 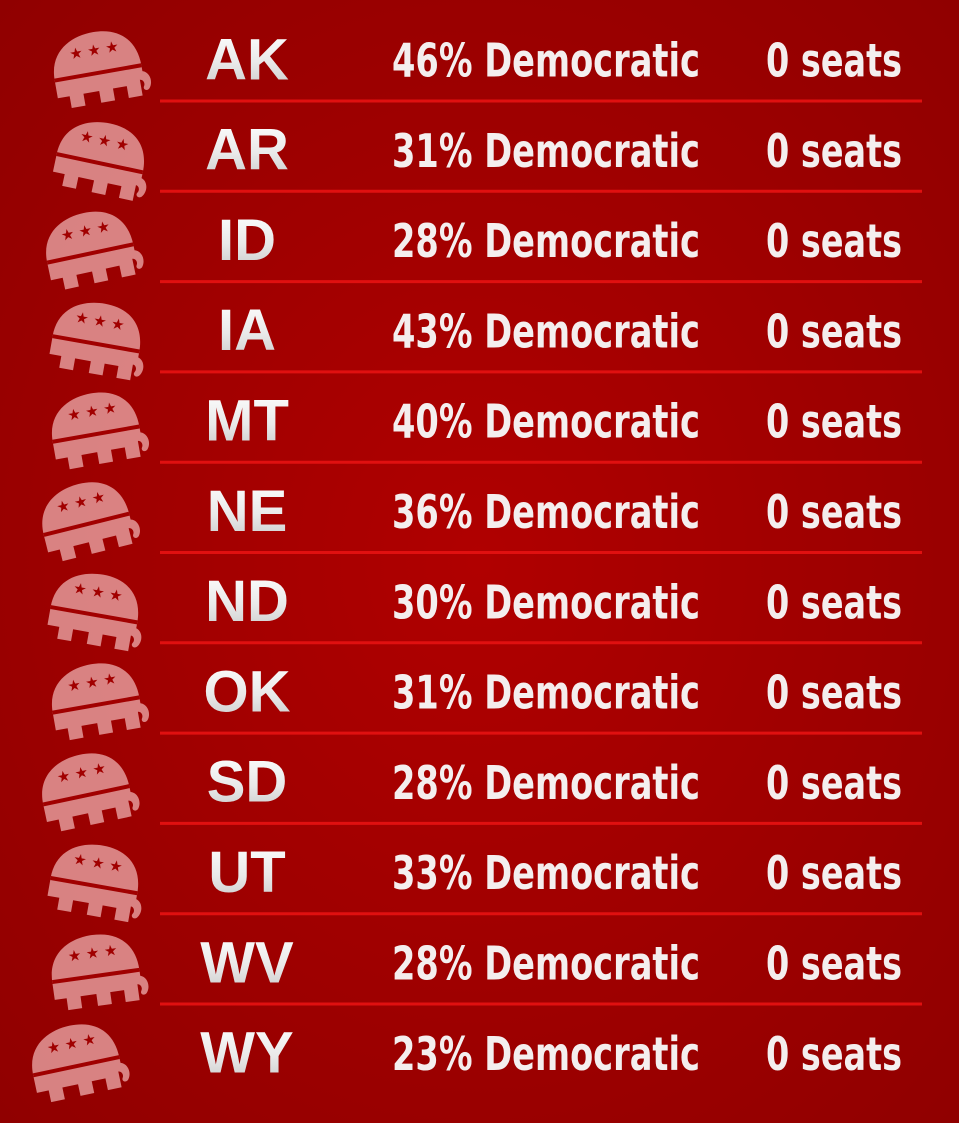 I want to click on state-code: AR, so click(x=247, y=150).